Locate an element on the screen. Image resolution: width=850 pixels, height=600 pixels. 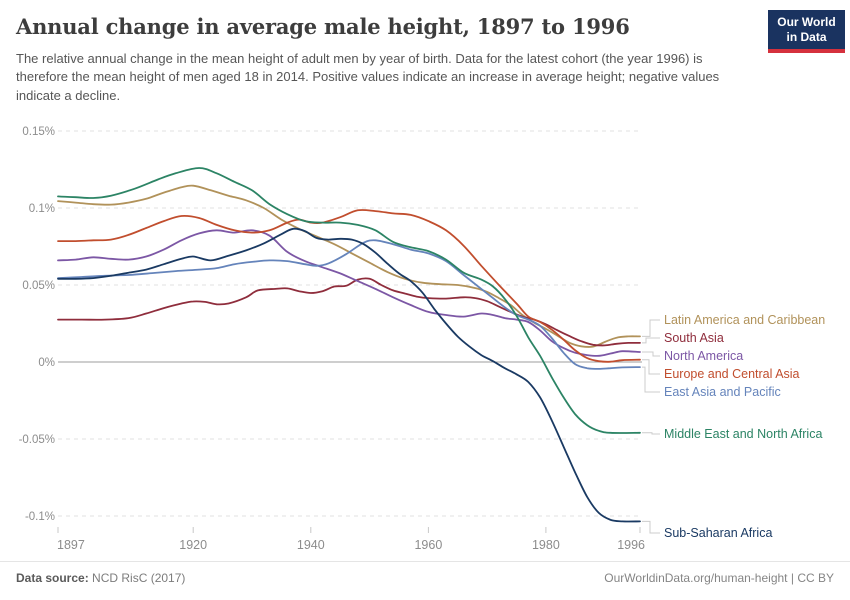
x-axis-label: 1940 is located at coordinates (311, 545).